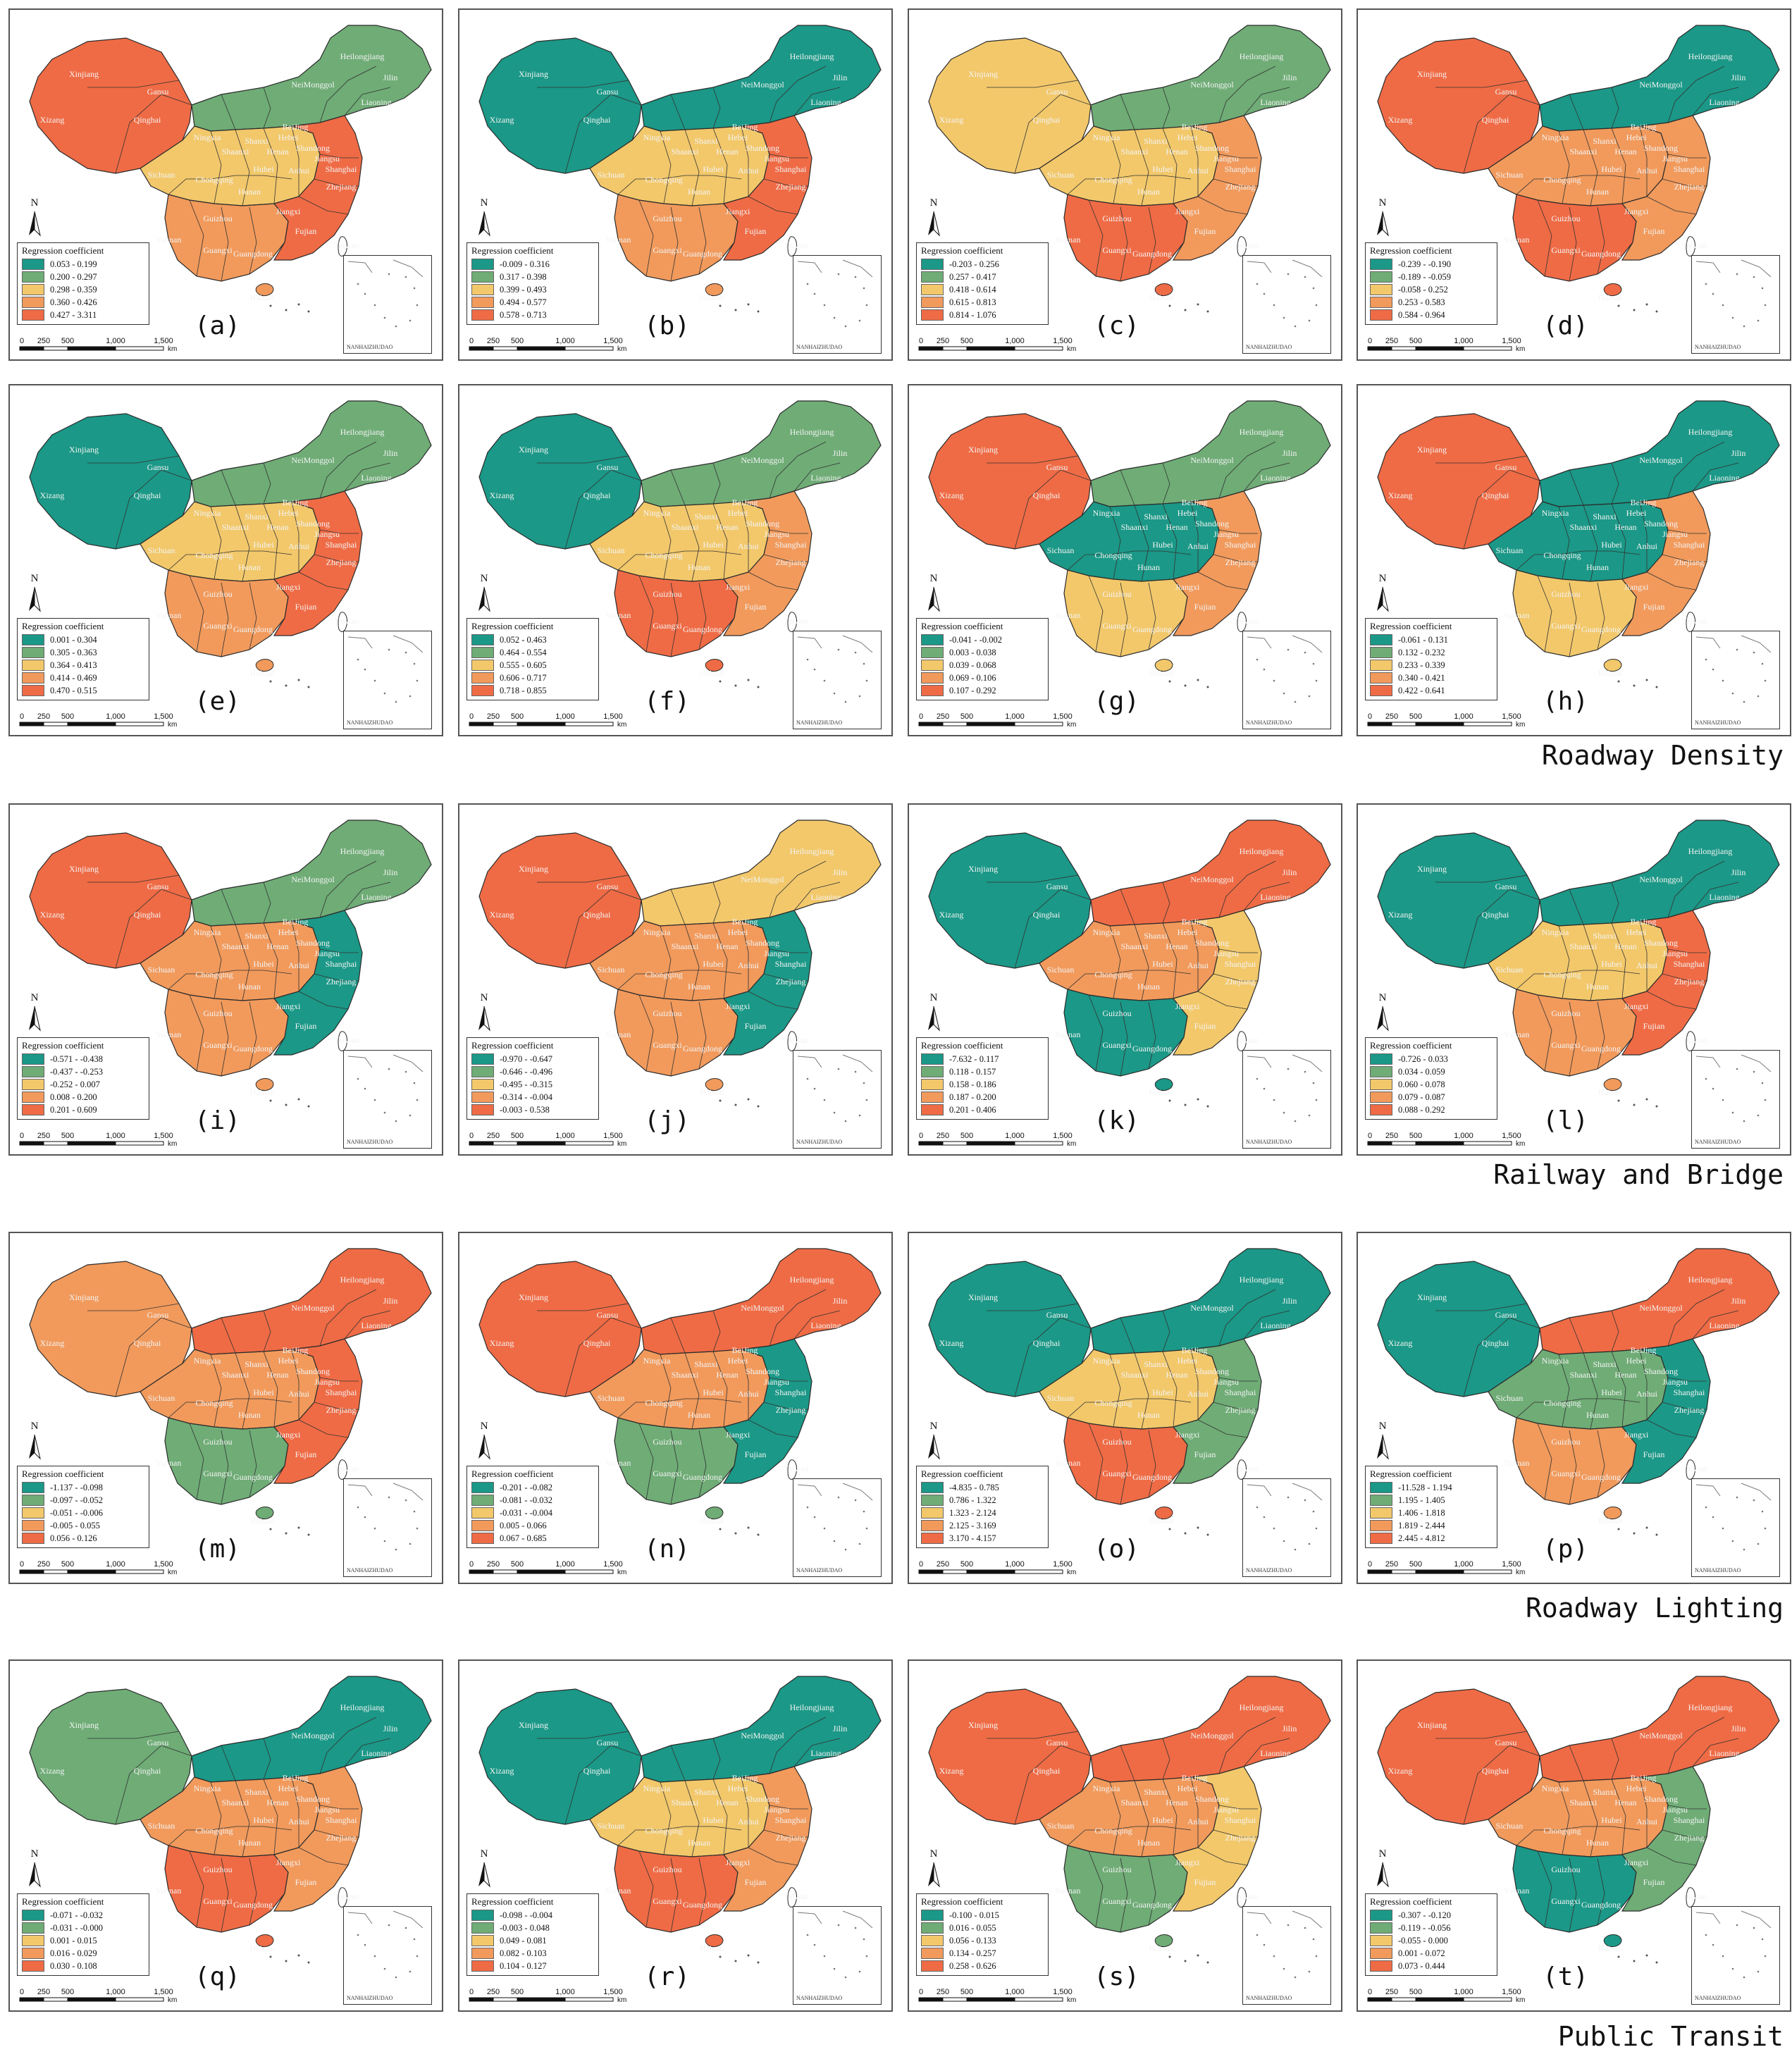  I want to click on scale-tick-label: 500, so click(1415, 1136).